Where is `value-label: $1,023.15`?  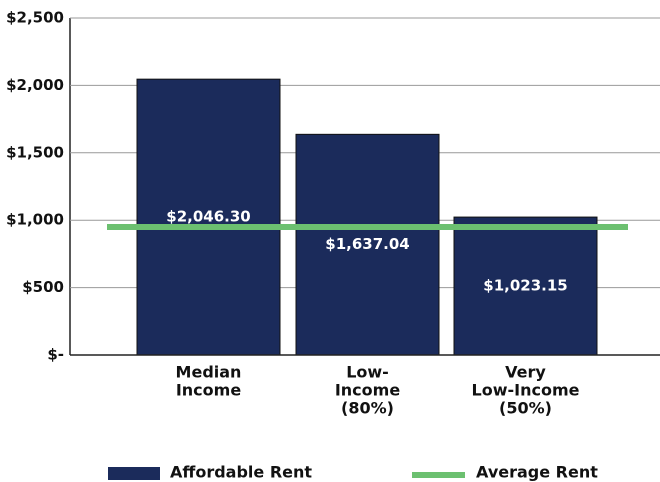 value-label: $1,023.15 is located at coordinates (525, 286).